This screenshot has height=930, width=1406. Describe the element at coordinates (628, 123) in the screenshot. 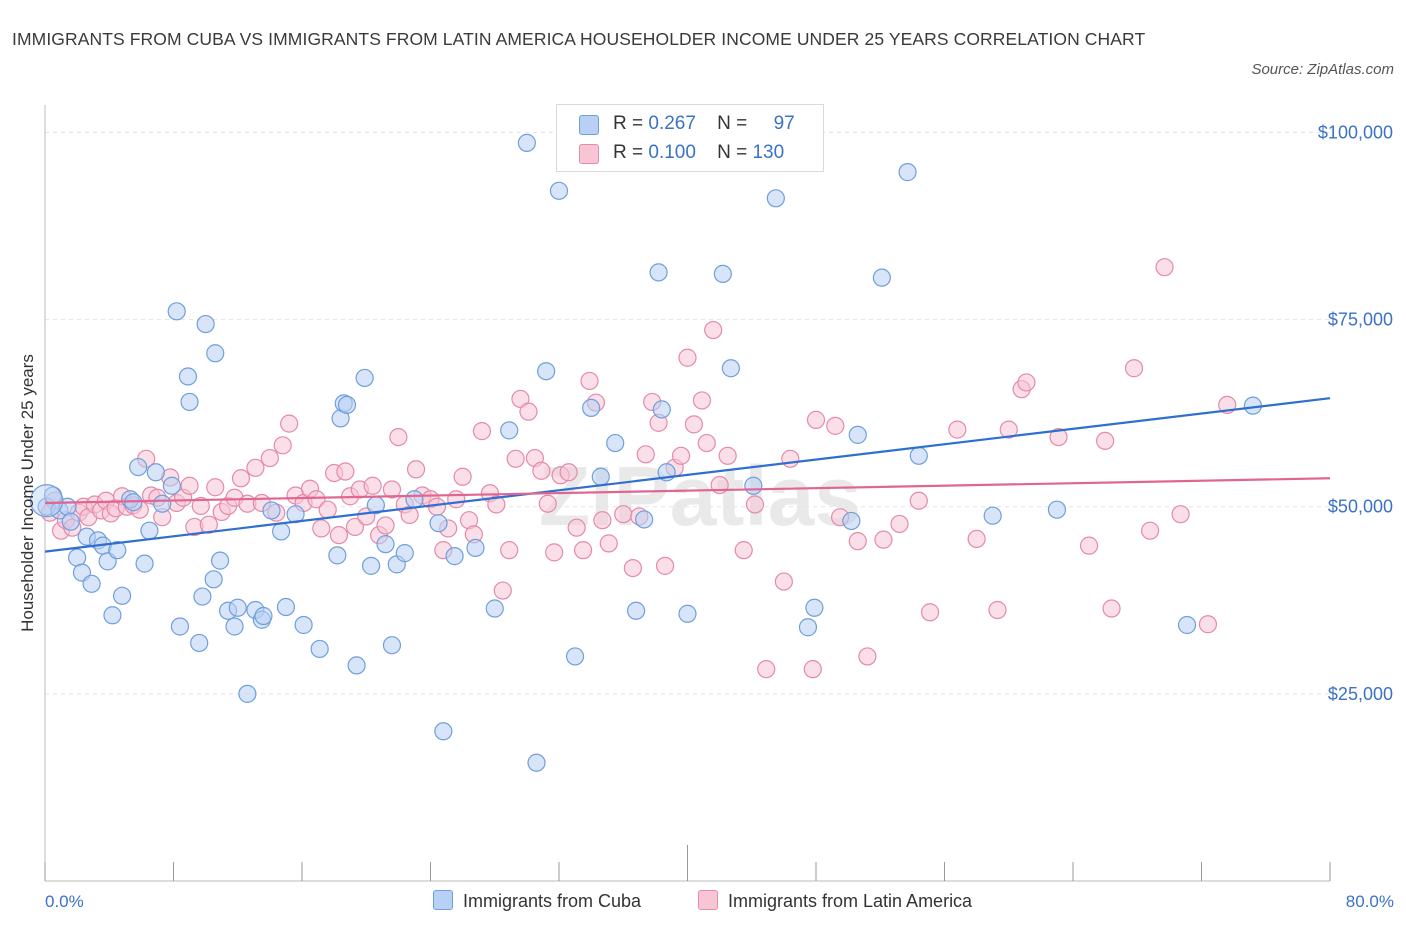

I see `cuba-r-label: R =` at that location.